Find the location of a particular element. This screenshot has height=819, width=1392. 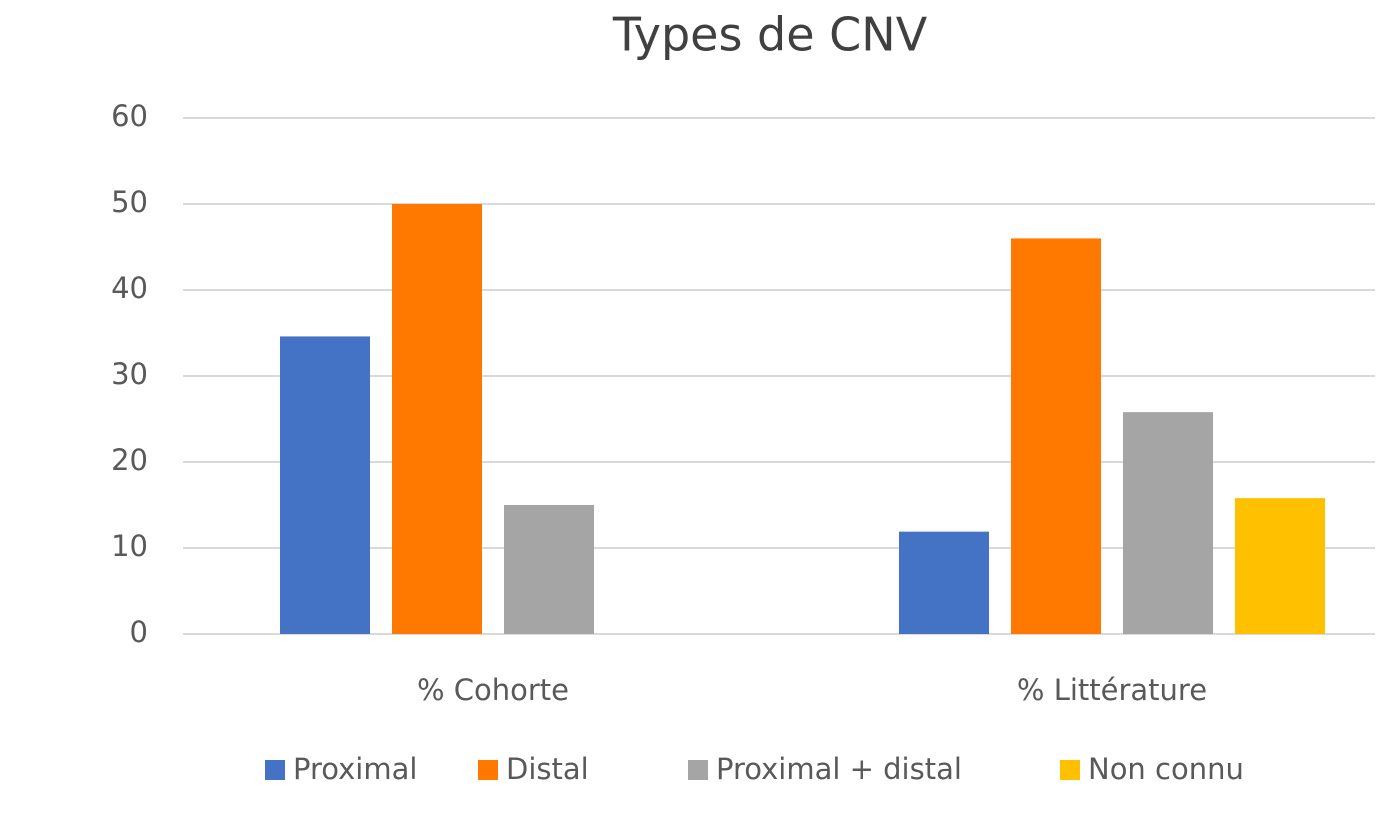

y-tick-label: 50 is located at coordinates (129, 202).